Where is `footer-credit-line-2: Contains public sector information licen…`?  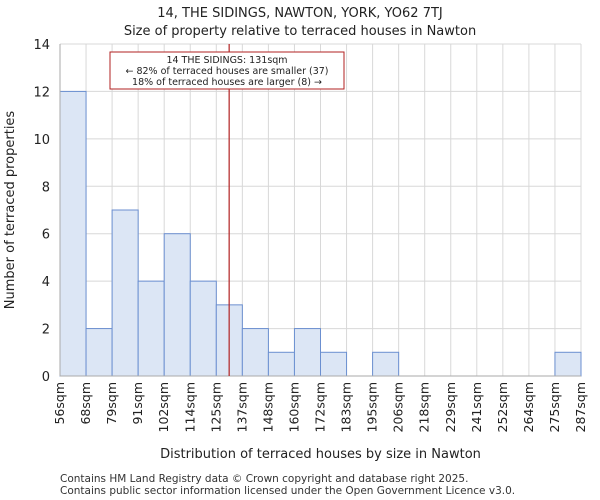
footer-credit-line-2: Contains public sector information licen… is located at coordinates (288, 491).